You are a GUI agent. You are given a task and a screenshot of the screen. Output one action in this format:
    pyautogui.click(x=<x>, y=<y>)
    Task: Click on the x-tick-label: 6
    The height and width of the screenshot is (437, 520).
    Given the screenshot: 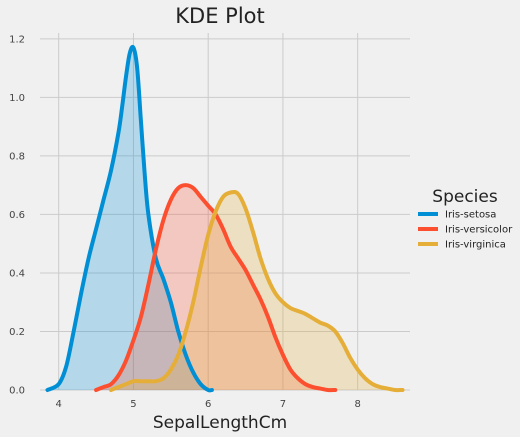 What is the action you would take?
    pyautogui.click(x=208, y=404)
    